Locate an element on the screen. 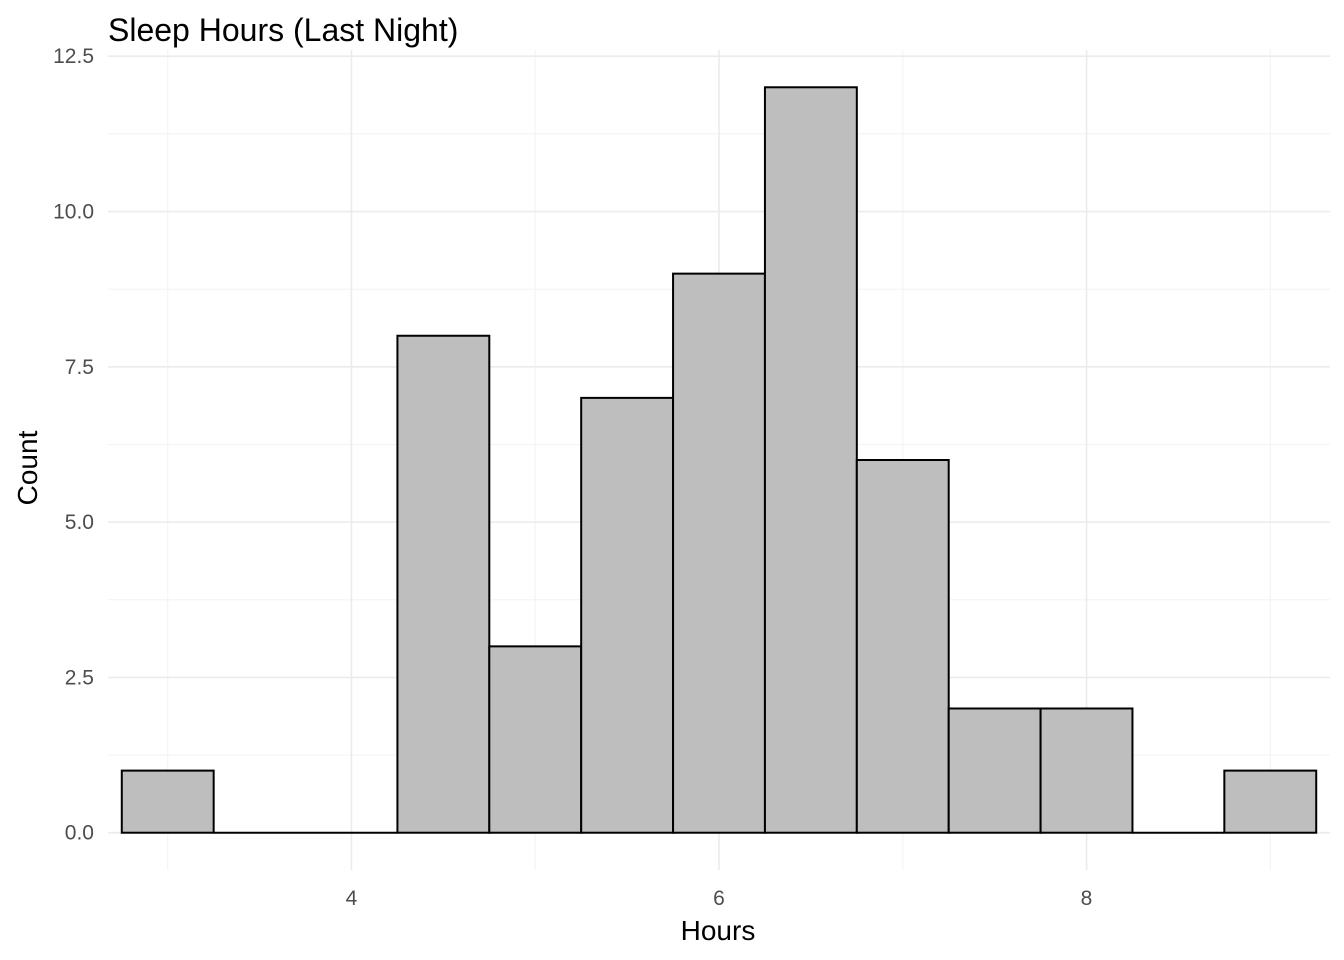 The height and width of the screenshot is (960, 1344). y-axis-ticks: 0.0 2.5 5.0 7.5 10.0 12.5 is located at coordinates (73, 445).